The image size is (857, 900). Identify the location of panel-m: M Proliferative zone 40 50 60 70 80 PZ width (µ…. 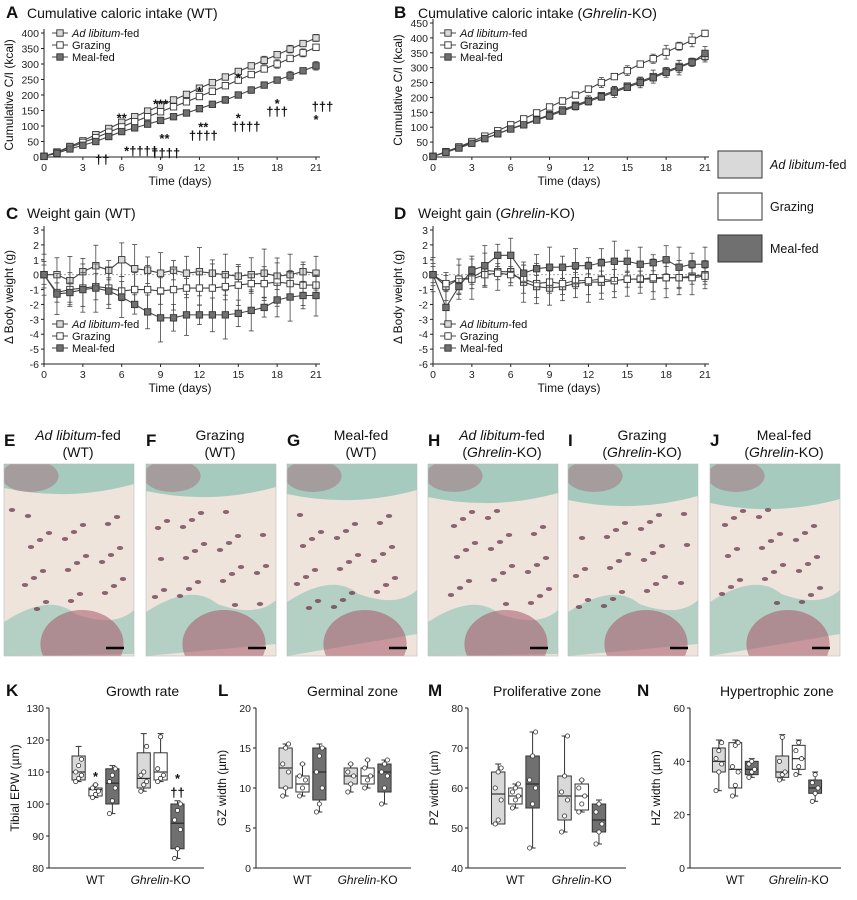
(526, 784).